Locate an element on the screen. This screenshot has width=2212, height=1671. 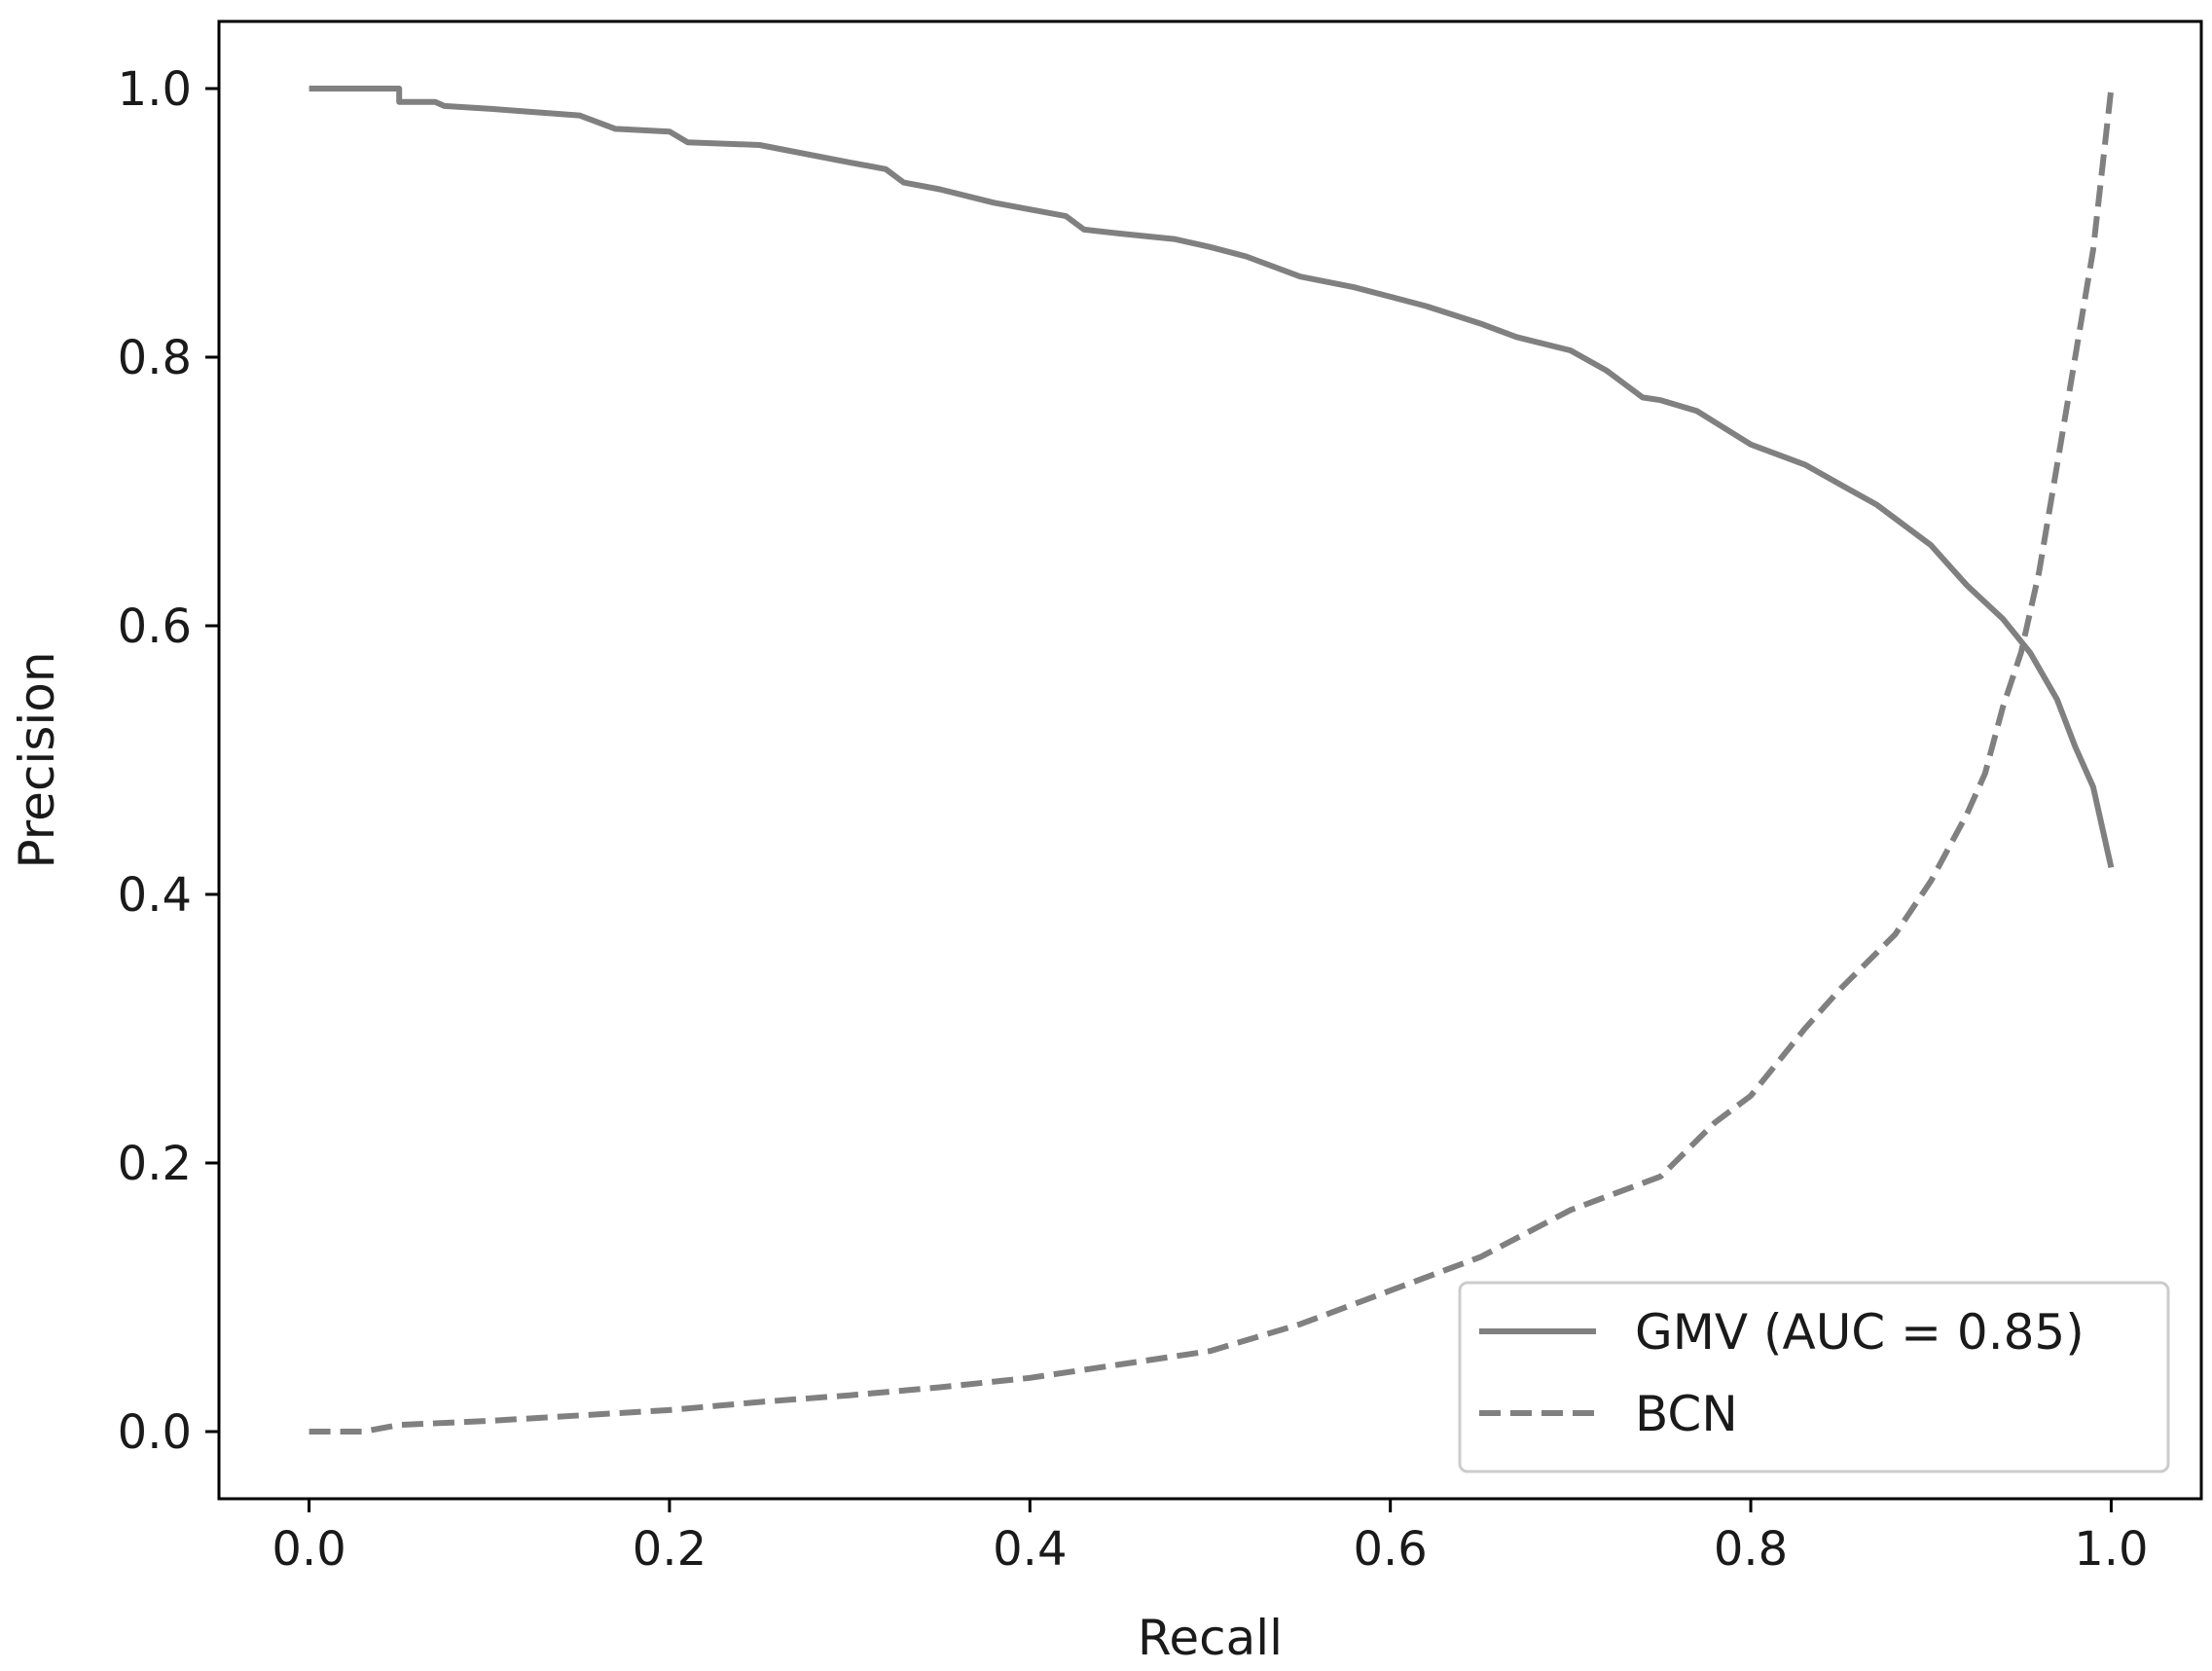
y-tick-label: 0.8 is located at coordinates (155, 358).